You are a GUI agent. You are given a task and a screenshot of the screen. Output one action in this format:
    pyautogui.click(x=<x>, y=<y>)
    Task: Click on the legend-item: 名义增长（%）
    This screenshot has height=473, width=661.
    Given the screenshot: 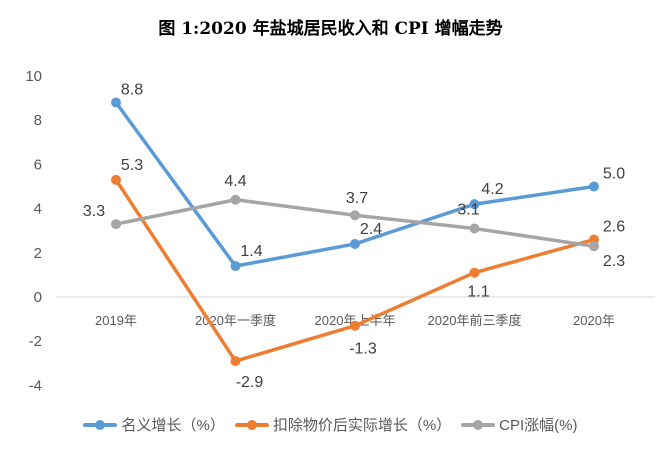 What is the action you would take?
    pyautogui.click(x=154, y=424)
    